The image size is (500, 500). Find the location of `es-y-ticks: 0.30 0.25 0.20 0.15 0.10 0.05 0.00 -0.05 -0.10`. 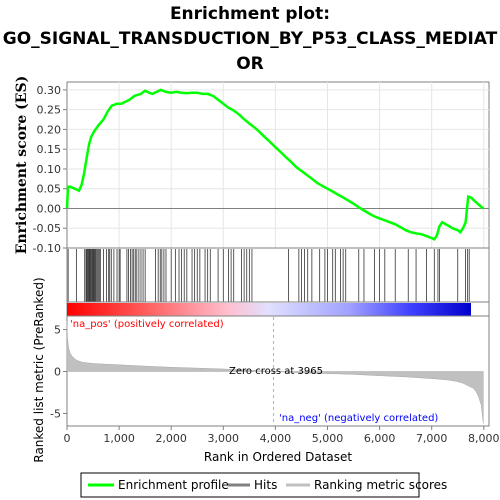

es-y-ticks: 0.30 0.25 0.20 0.15 0.10 0.05 0.00 -0.05 -0.10 is located at coordinates (50, 169).